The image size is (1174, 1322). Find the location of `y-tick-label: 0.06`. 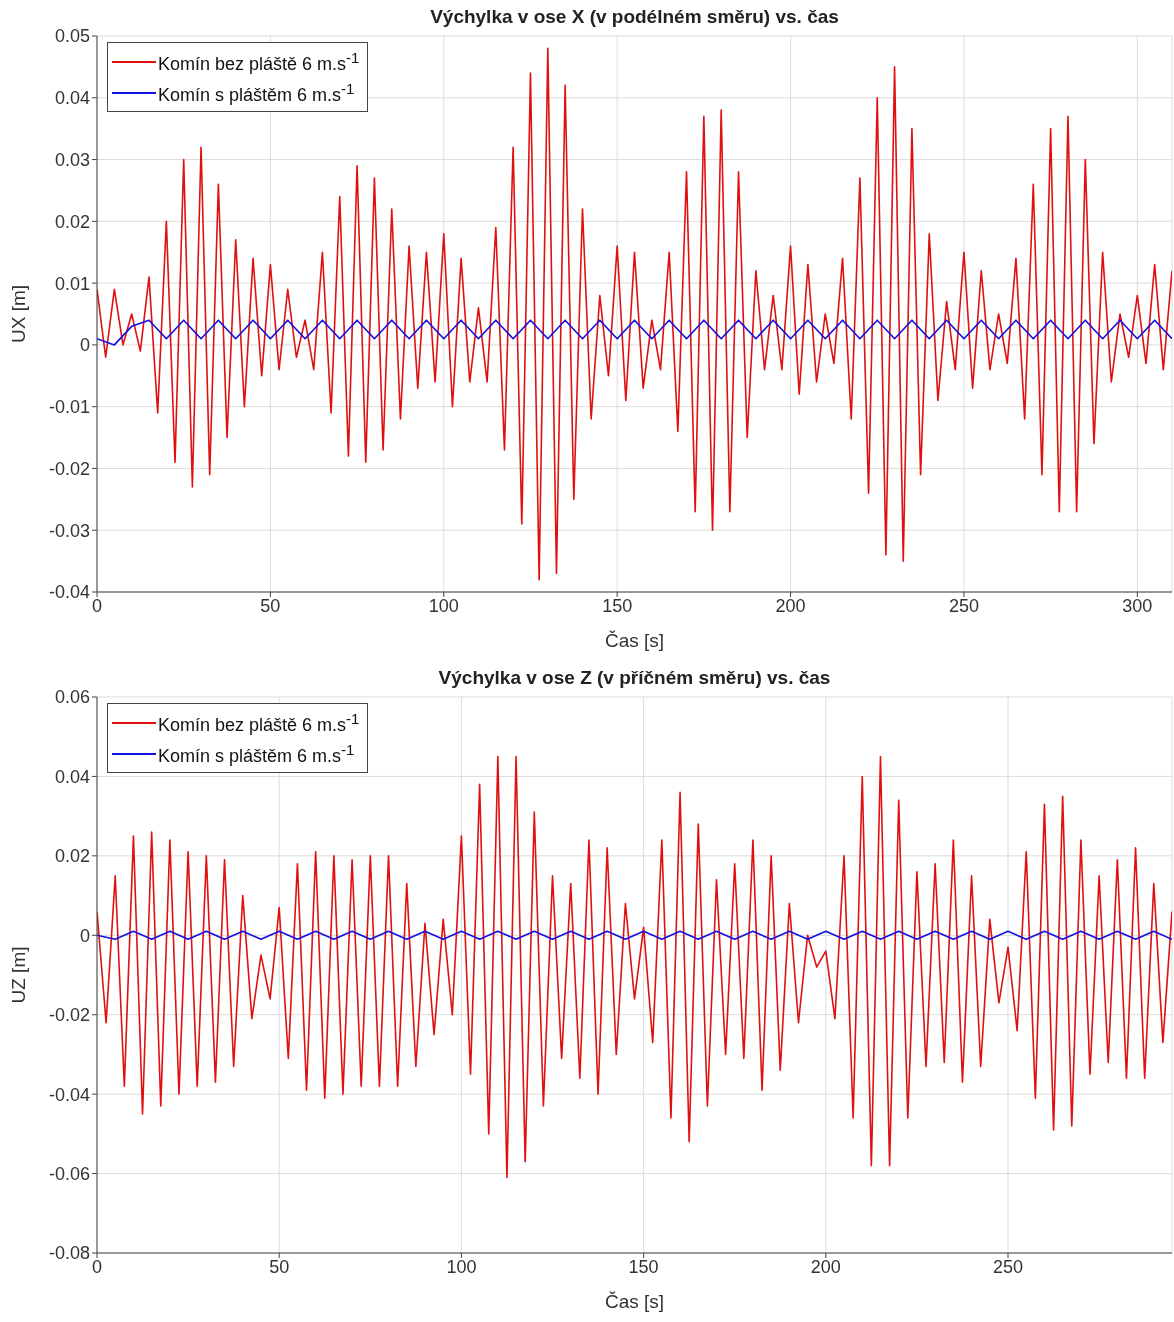

y-tick-label: 0.06 is located at coordinates (72, 697).